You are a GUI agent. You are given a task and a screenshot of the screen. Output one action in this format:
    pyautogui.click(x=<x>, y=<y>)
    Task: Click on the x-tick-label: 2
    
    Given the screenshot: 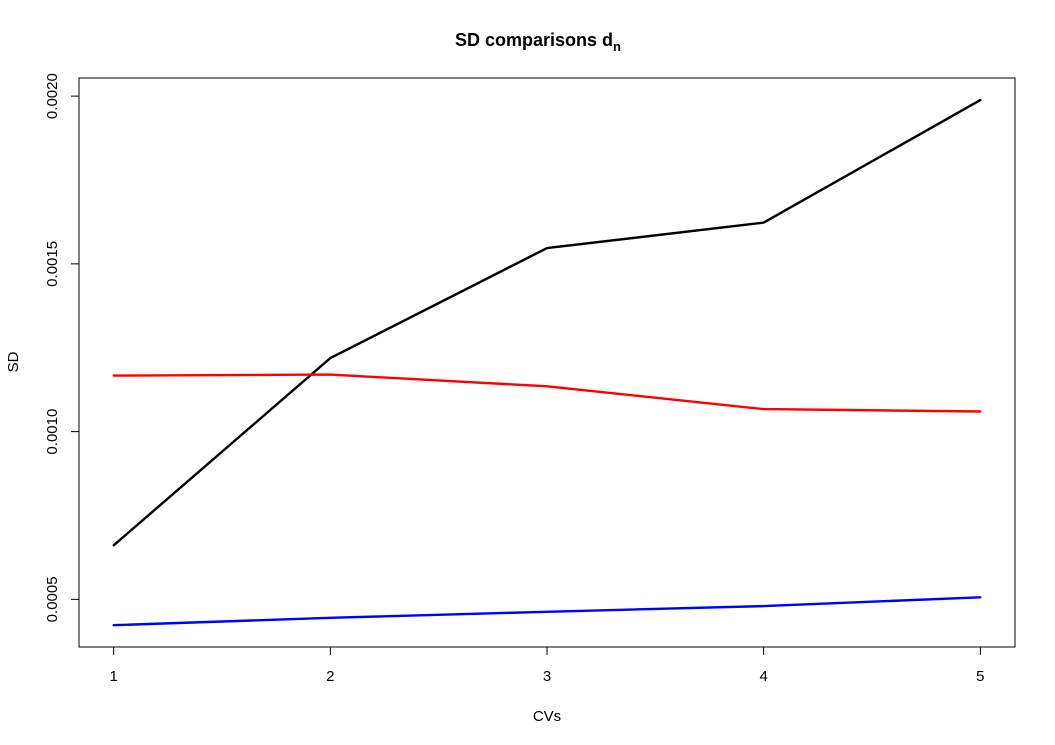 What is the action you would take?
    pyautogui.click(x=330, y=676)
    